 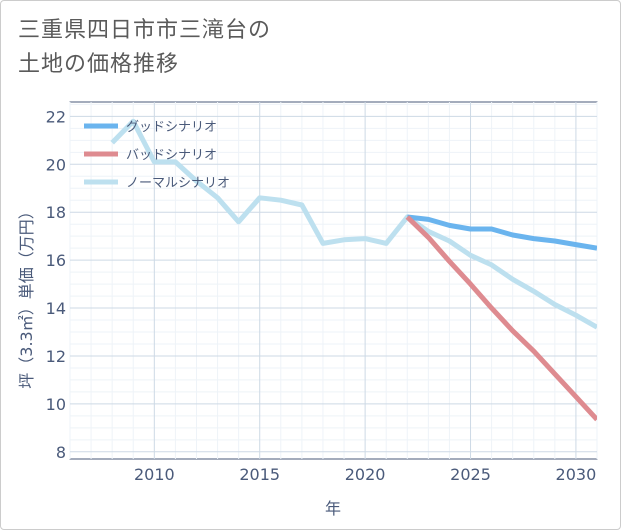 What do you see at coordinates (576, 474) in the screenshot?
I see `x-tick-label: 2030` at bounding box center [576, 474].